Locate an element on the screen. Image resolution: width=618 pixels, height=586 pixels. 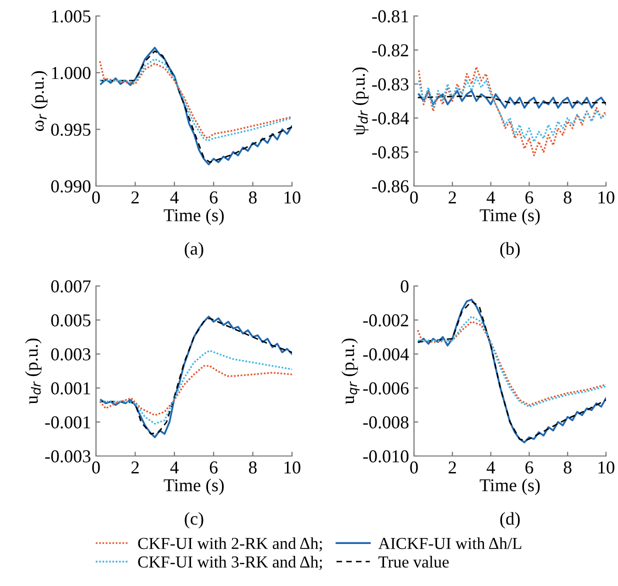
y-tick-label: 0.003 is located at coordinates (70, 354).